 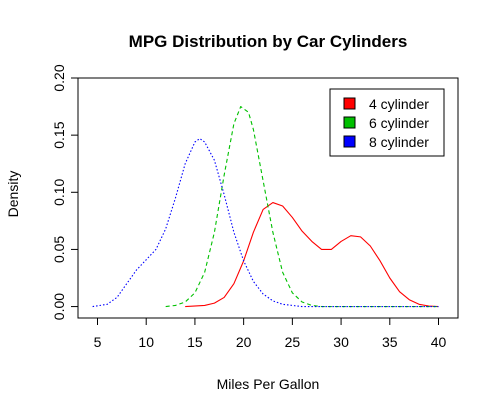 I want to click on x-tick-label: 5, so click(x=98, y=342).